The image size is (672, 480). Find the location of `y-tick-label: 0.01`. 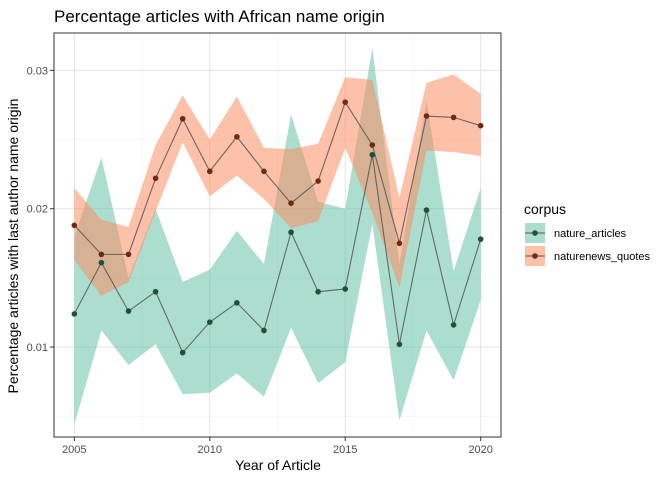

y-tick-label: 0.01 is located at coordinates (37, 348).